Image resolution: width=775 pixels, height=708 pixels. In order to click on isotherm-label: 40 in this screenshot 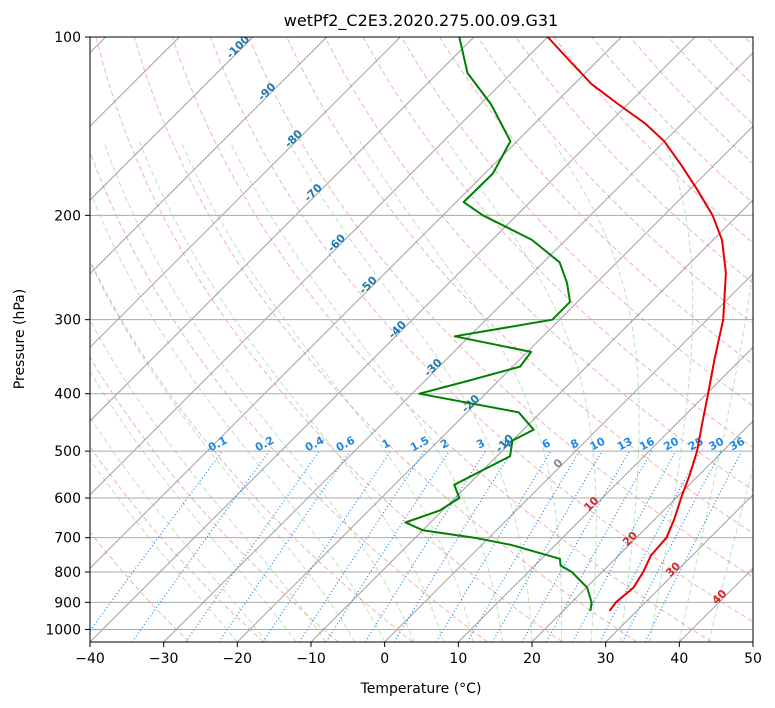, I will do `click(719, 597)`.